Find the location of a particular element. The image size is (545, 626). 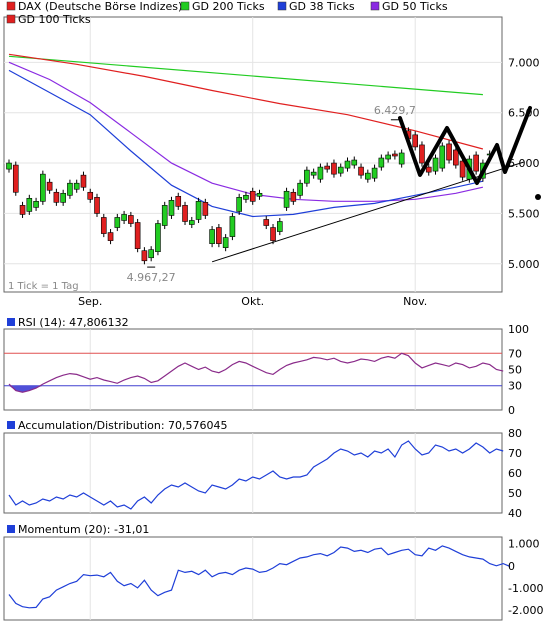

rsi-series is located at coordinates (254, 372).